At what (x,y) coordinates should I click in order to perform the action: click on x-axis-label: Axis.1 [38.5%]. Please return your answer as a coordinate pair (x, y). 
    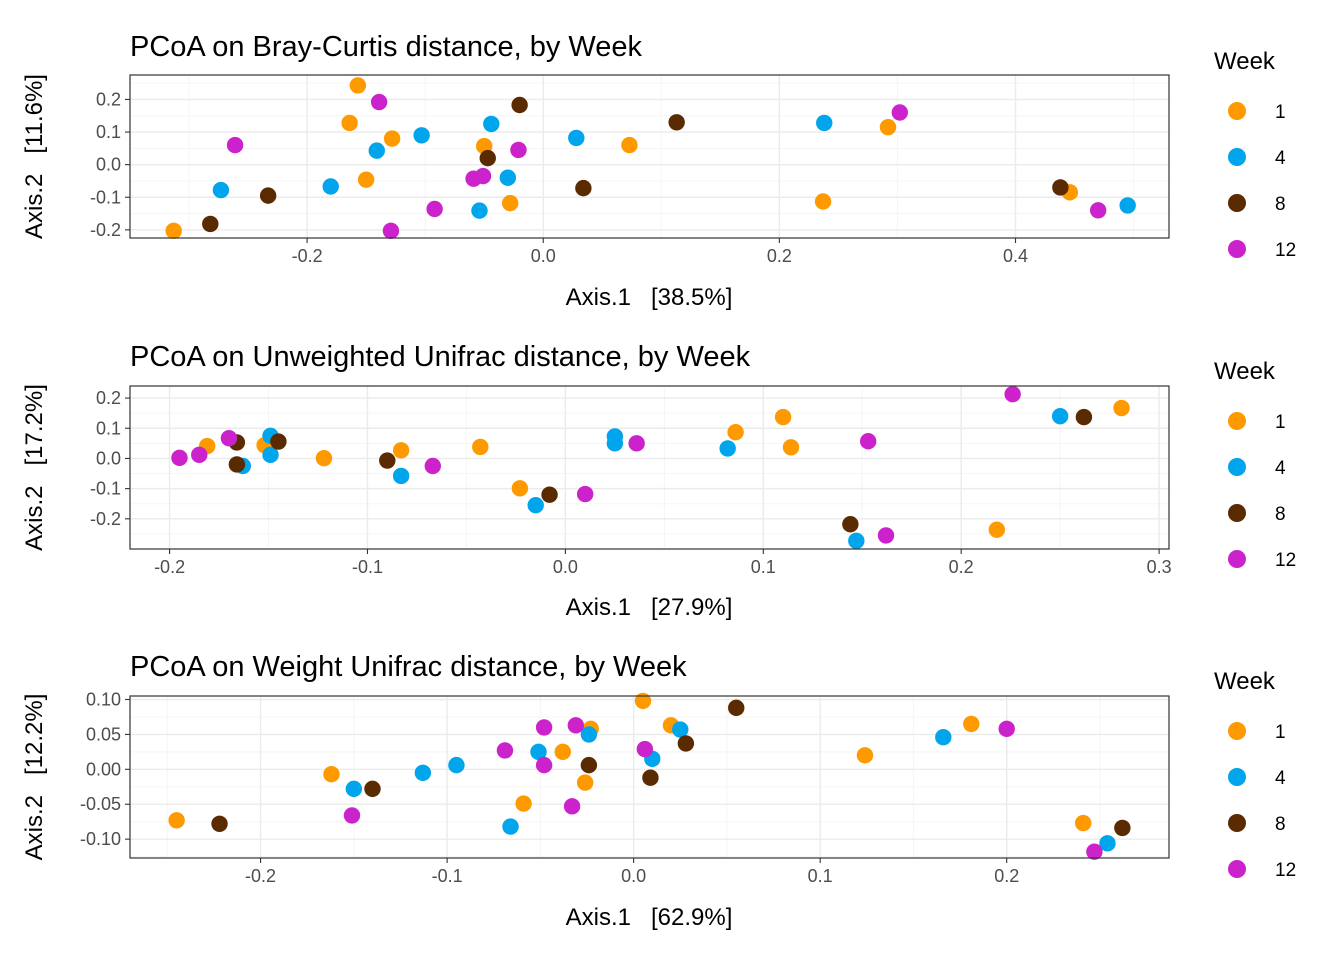
    Looking at the image, I should click on (649, 297).